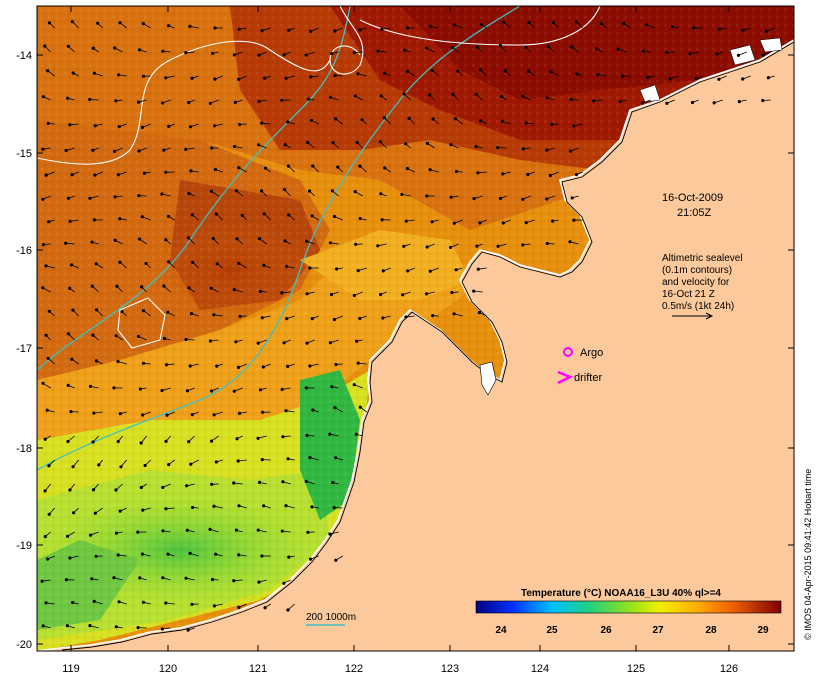 This screenshot has height=680, width=820. Describe the element at coordinates (354, 669) in the screenshot. I see `lon-tick-label: 122` at that location.